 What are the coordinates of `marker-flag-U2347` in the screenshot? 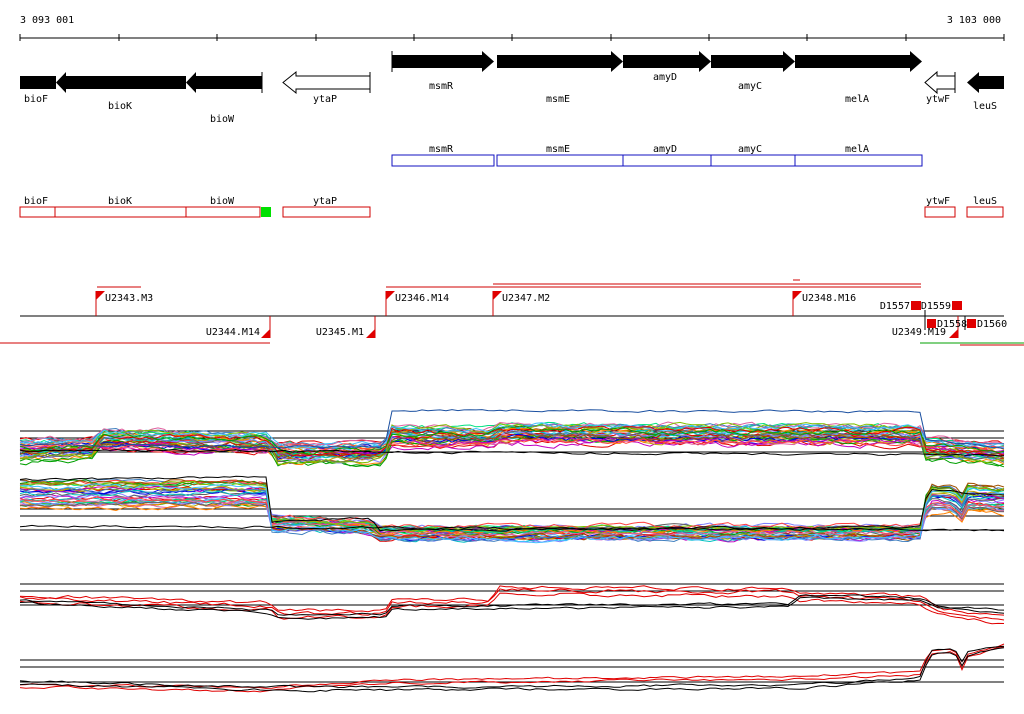 It's located at (497, 295).